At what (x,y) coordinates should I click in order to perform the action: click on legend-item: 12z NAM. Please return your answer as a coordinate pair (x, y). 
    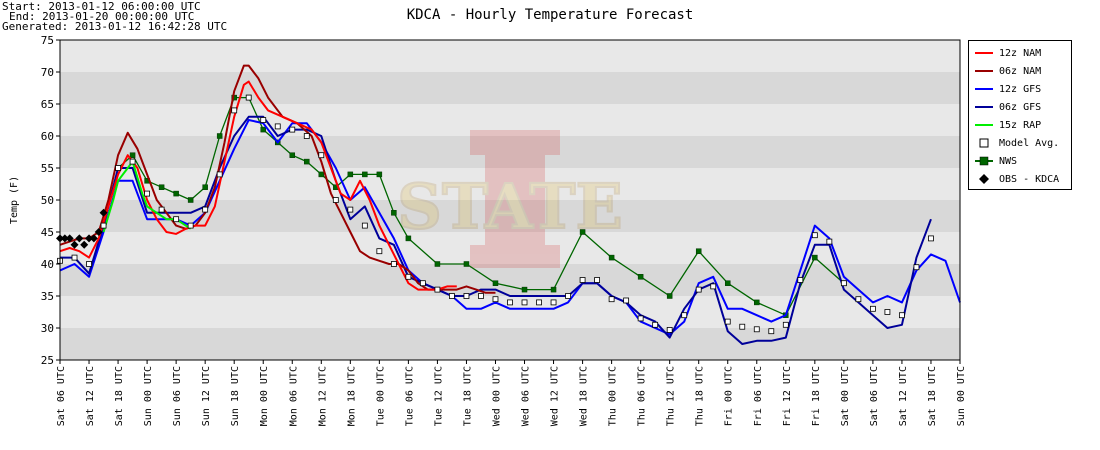
    Looking at the image, I should click on (1019, 53).